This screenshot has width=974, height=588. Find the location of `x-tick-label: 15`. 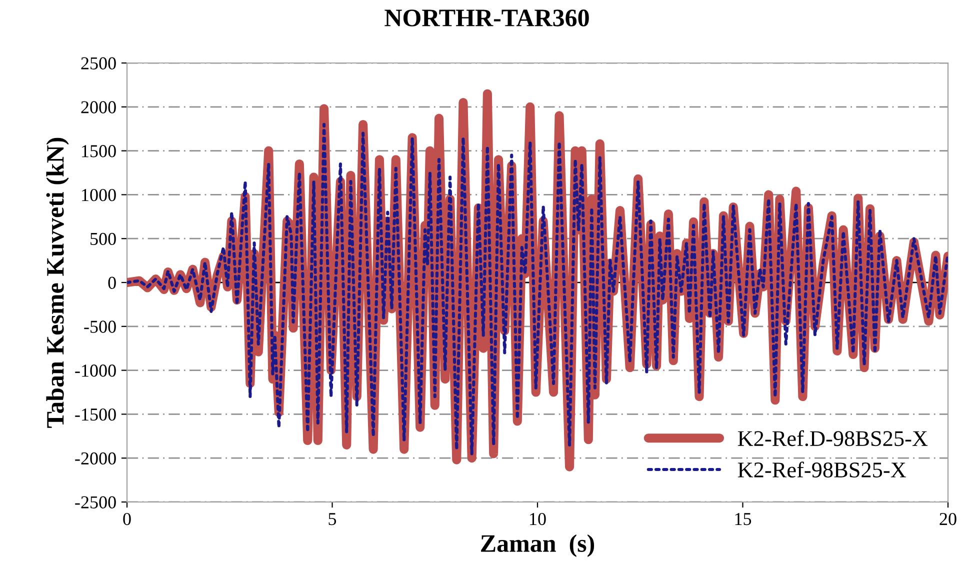

x-tick-label: 15 is located at coordinates (743, 519).